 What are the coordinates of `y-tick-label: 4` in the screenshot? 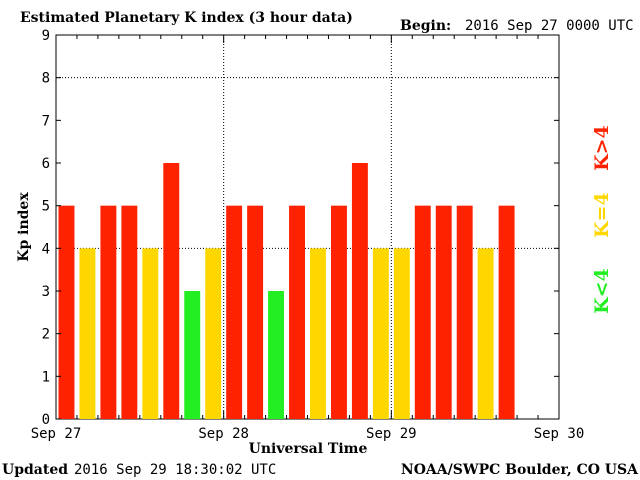 It's located at (46, 249).